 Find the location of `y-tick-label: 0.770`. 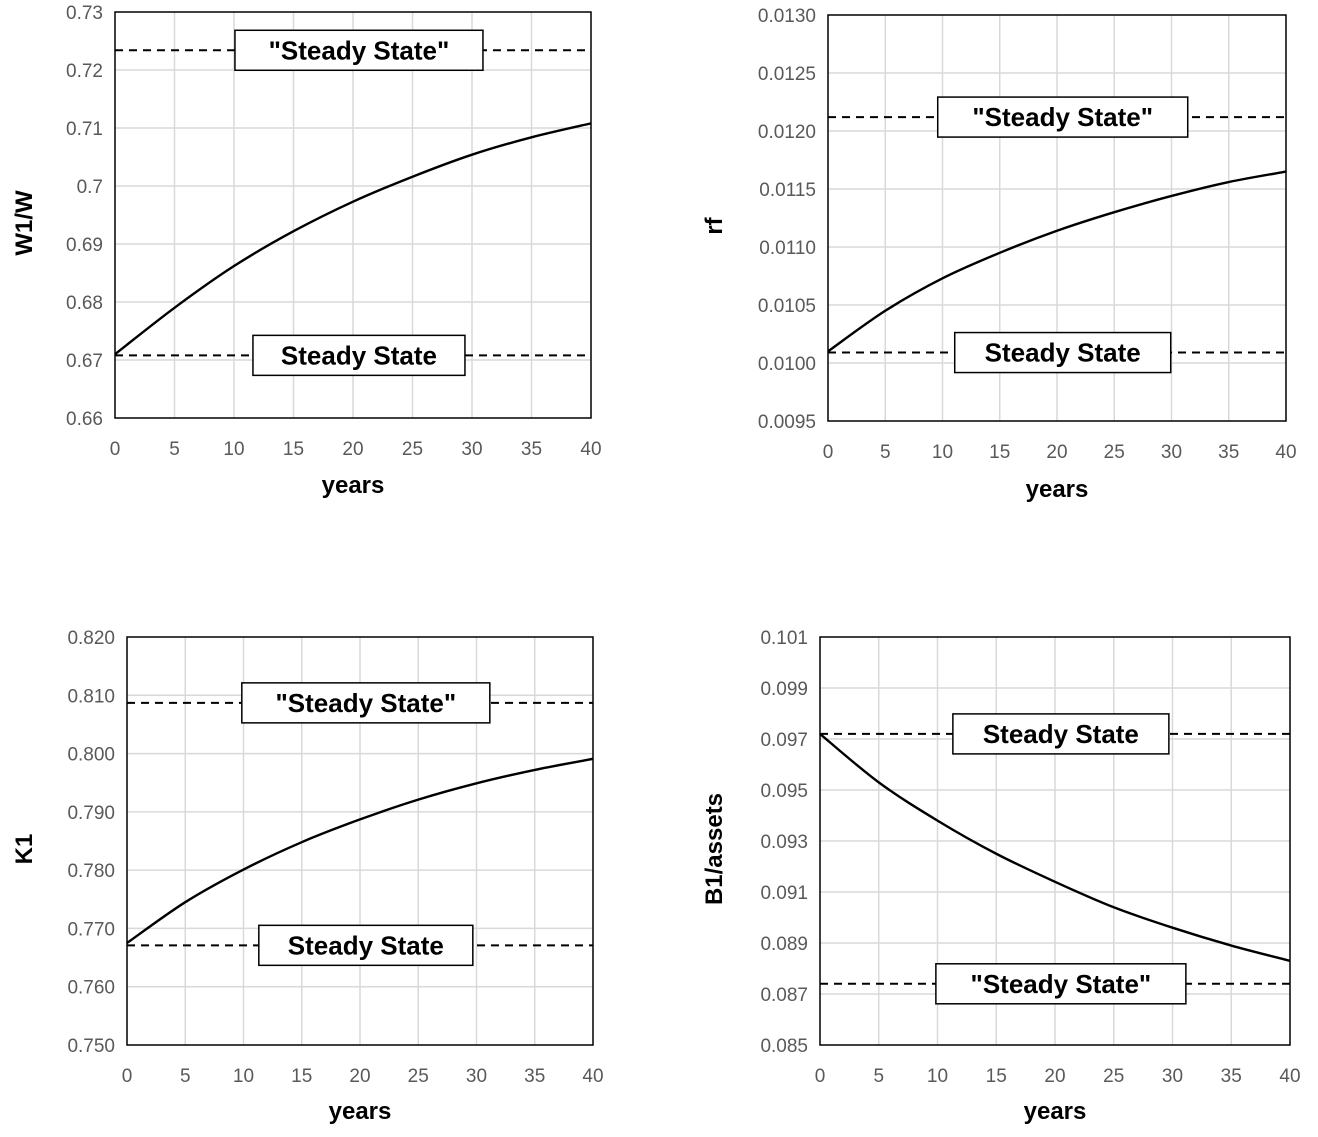

y-tick-label: 0.770 is located at coordinates (91, 929).